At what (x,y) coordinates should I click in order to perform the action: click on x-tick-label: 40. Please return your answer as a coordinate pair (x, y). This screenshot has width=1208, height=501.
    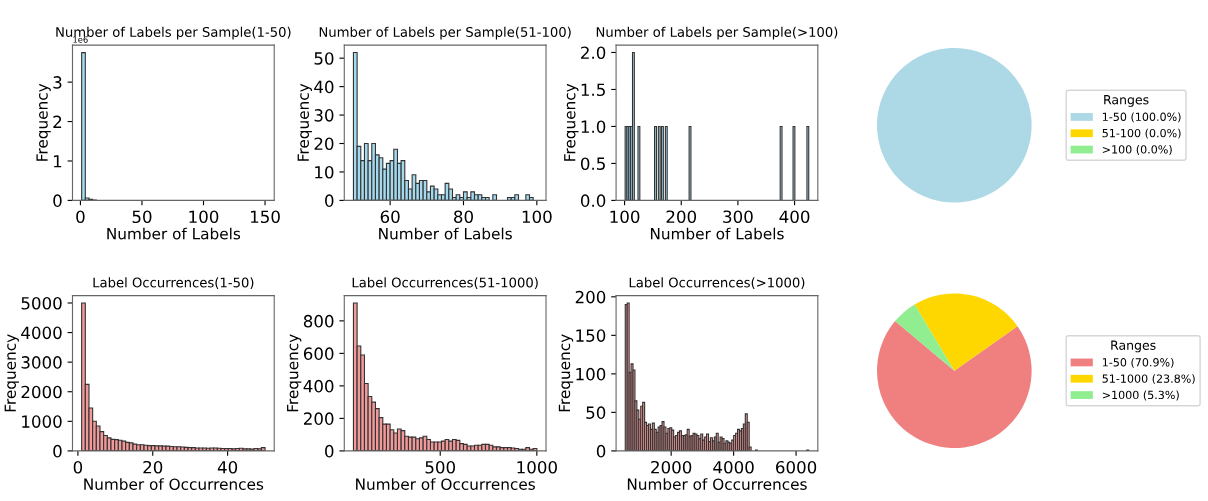
    Looking at the image, I should click on (227, 467).